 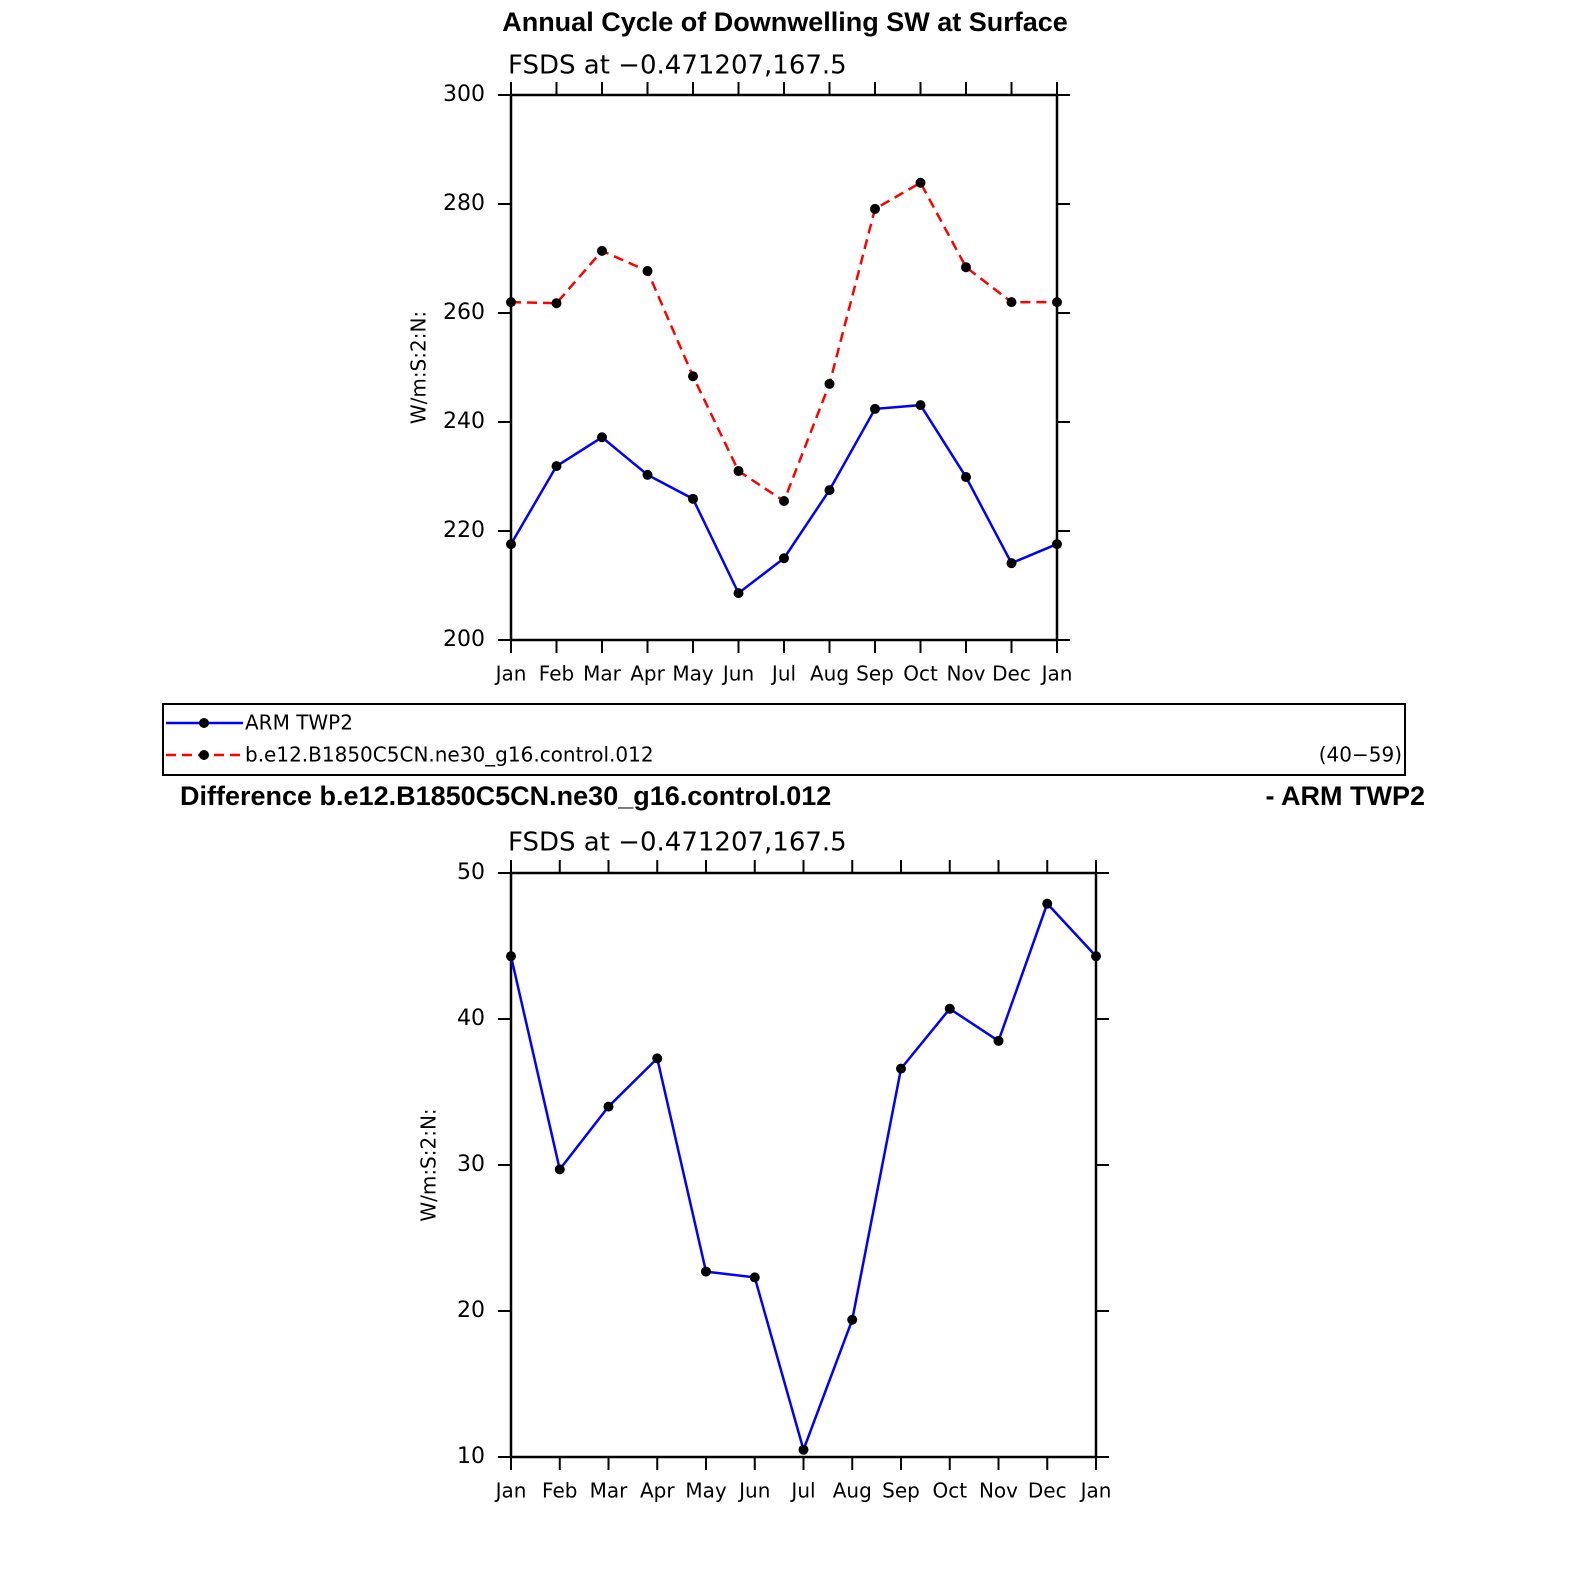 What do you see at coordinates (471, 1456) in the screenshot?
I see `y-tick-label: 10` at bounding box center [471, 1456].